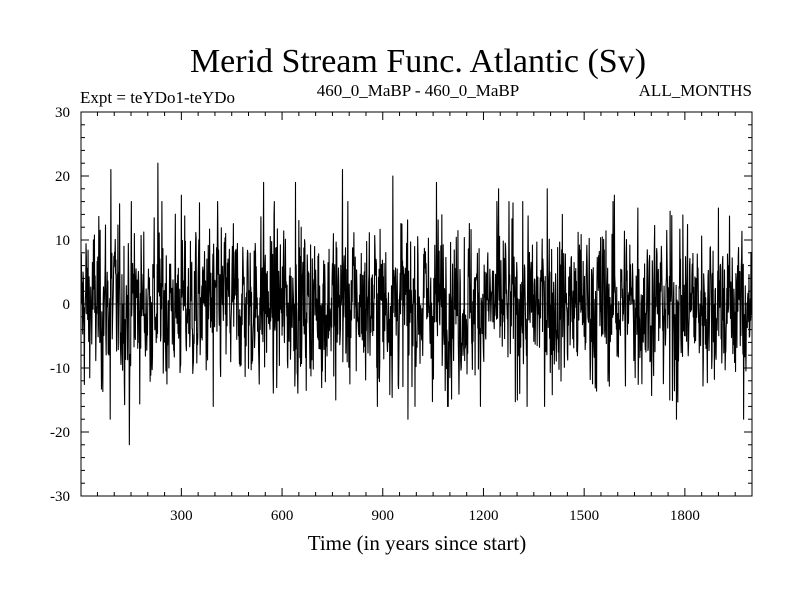 Image resolution: width=800 pixels, height=600 pixels. What do you see at coordinates (685, 516) in the screenshot?
I see `x-tick-label: 1800` at bounding box center [685, 516].